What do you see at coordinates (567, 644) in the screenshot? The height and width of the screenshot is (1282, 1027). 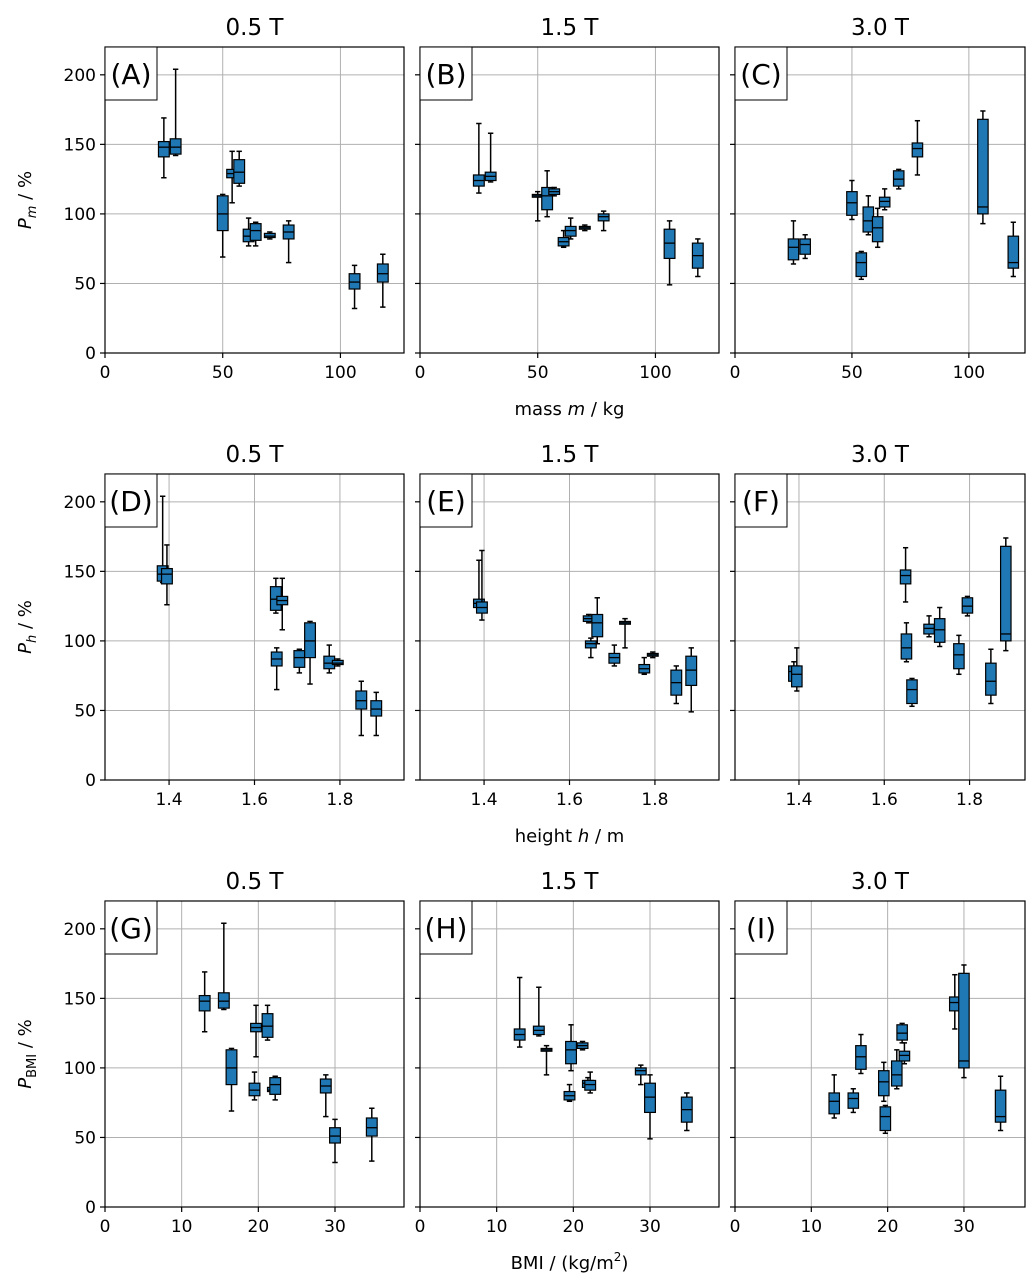 I see `panel-e: 1.4 1.6 1.8 1.5 T (E) height h / m` at bounding box center [567, 644].